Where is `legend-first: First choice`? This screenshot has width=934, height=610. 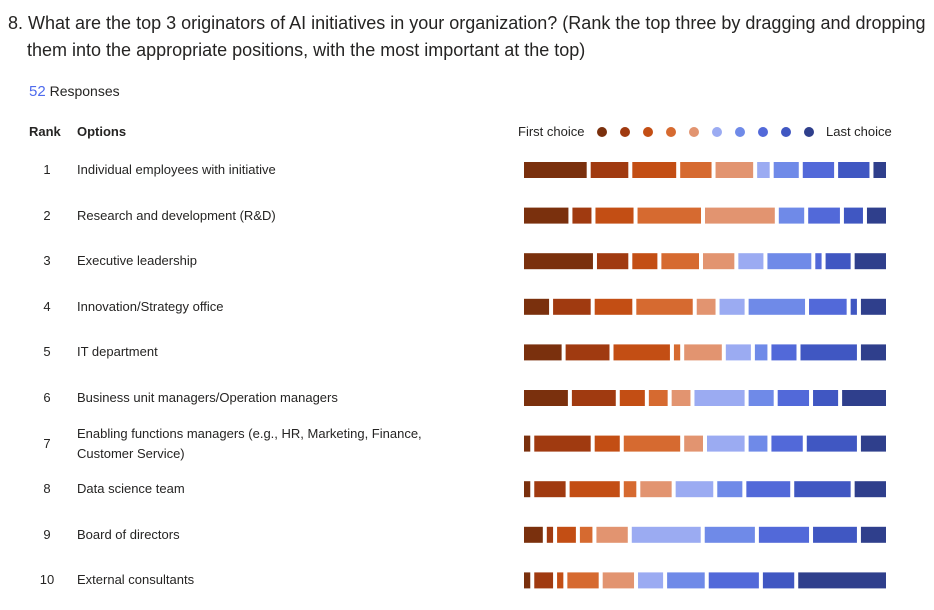 legend-first: First choice is located at coordinates (551, 131).